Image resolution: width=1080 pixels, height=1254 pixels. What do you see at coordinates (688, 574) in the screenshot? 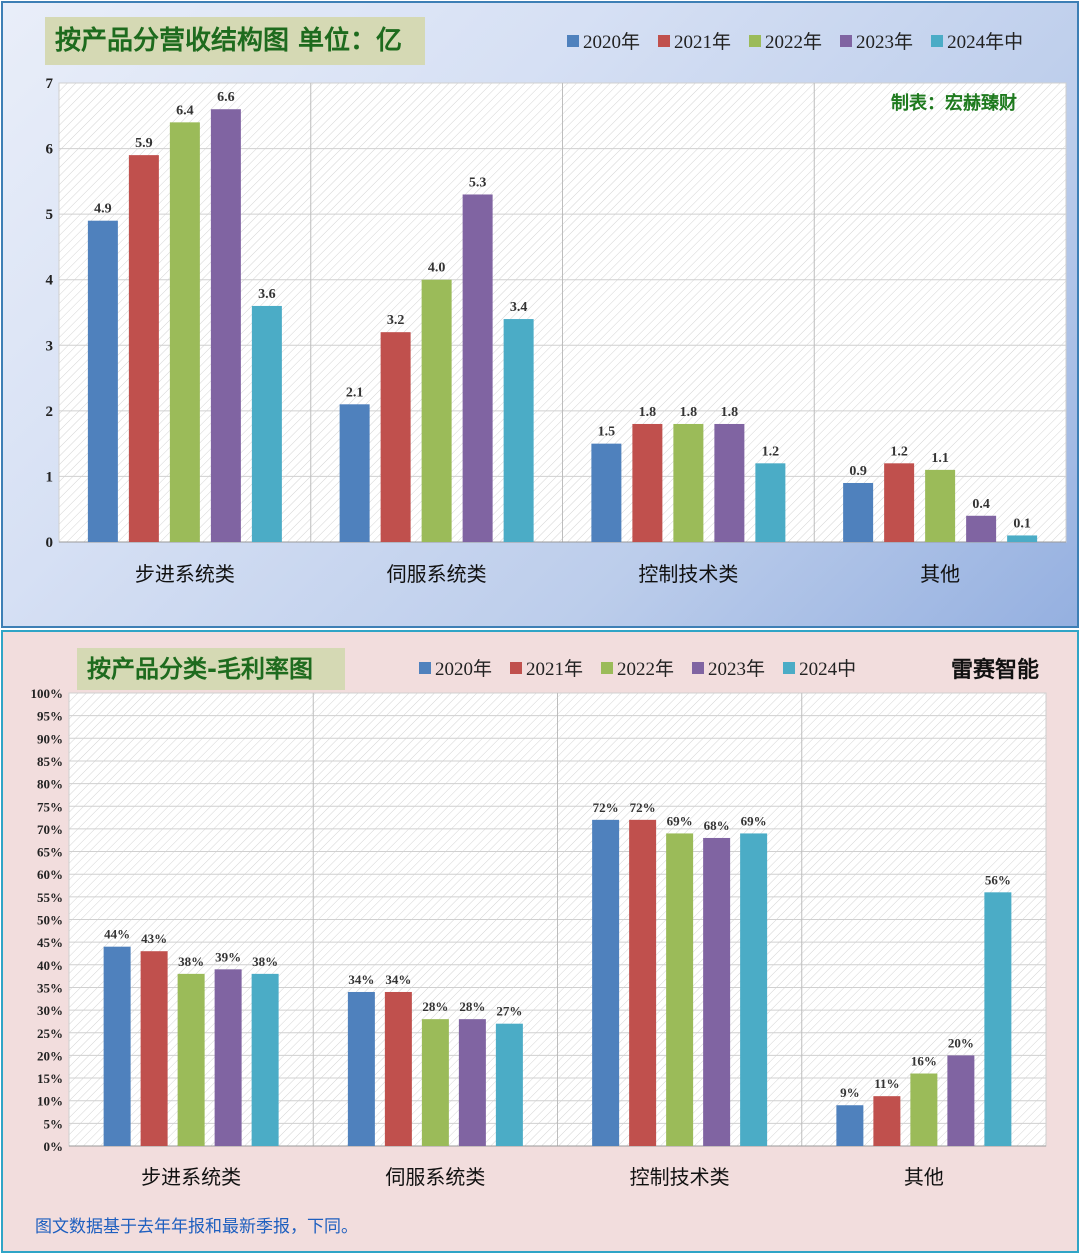
I see `x-category-label: 控制技术类` at bounding box center [688, 574].